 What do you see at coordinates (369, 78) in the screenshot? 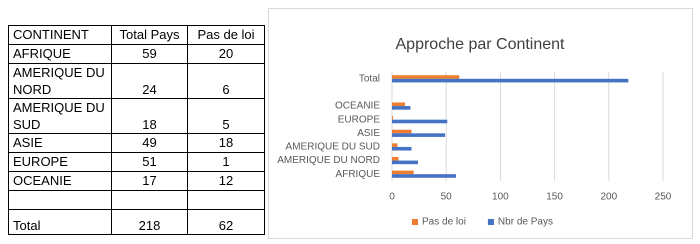
I see `y-tick-label: Total` at bounding box center [369, 78].